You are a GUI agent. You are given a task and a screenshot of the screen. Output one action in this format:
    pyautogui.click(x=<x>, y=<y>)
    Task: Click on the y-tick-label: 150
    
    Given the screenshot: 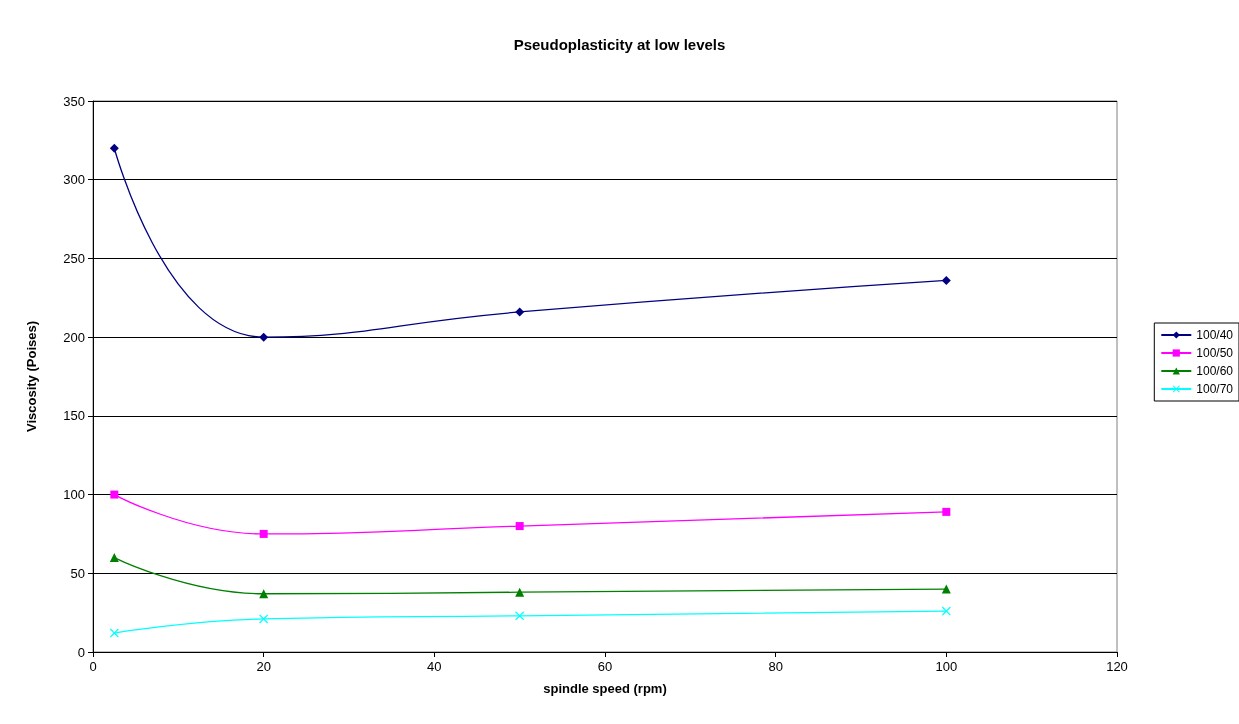 What is the action you would take?
    pyautogui.click(x=74, y=416)
    